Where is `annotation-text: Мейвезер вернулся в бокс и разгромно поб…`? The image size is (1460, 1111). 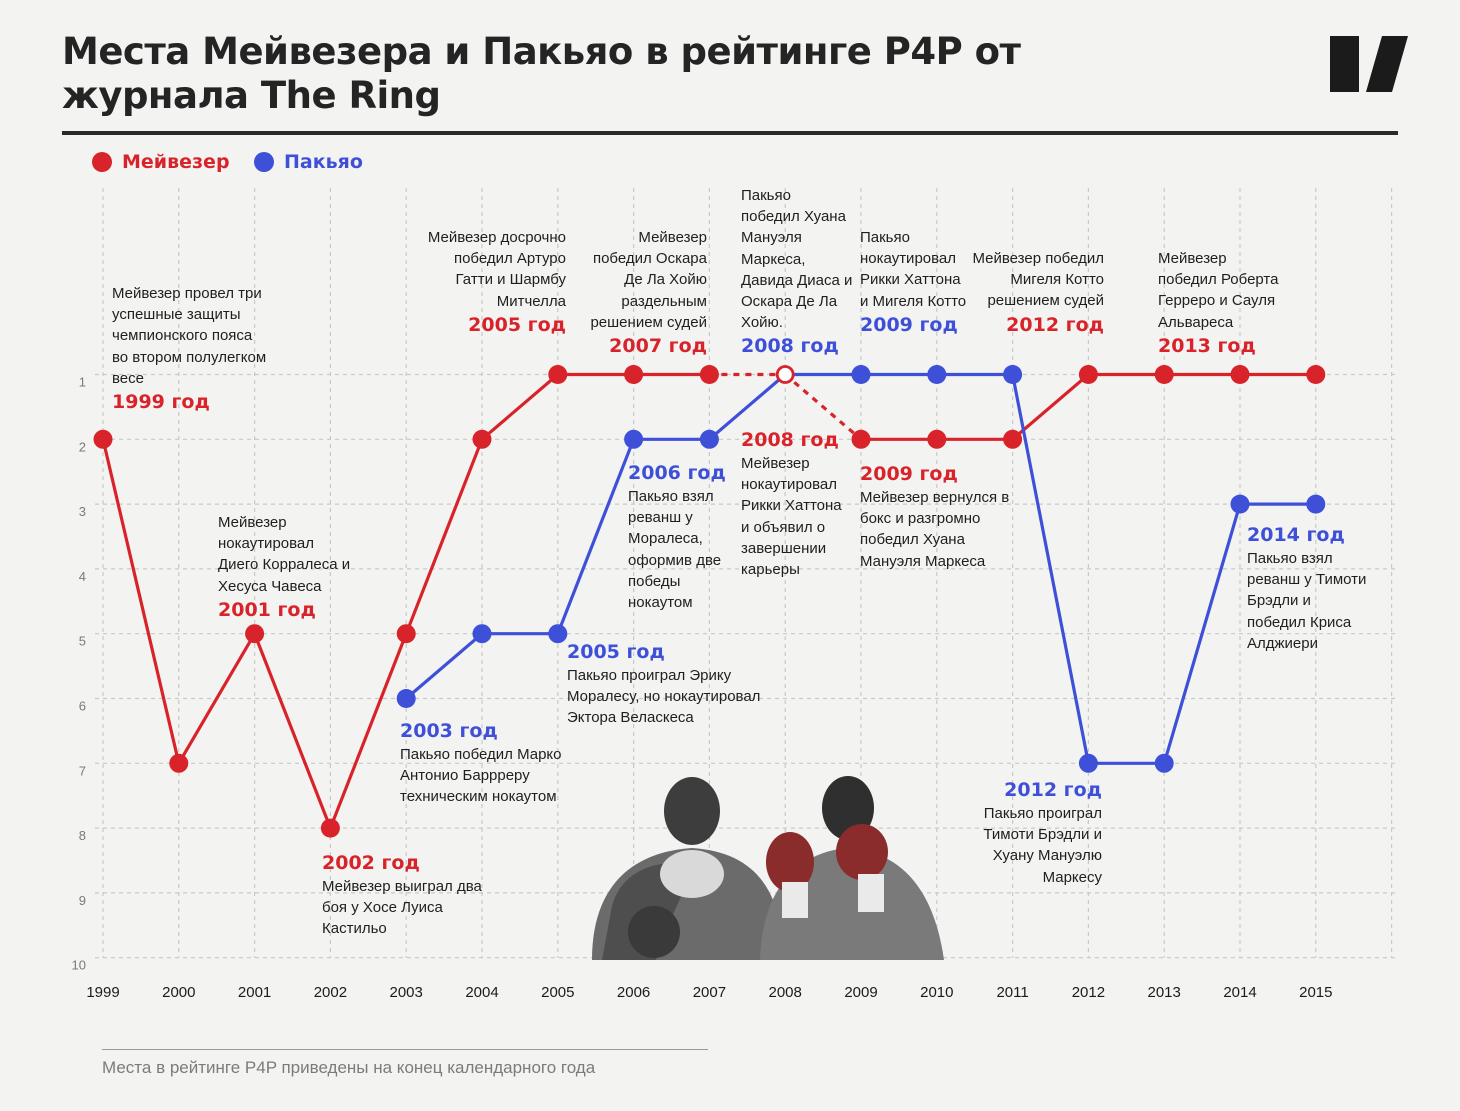
annotation-text: Мейвезер вернулся в бокс и разгромно поб… is located at coordinates (935, 529).